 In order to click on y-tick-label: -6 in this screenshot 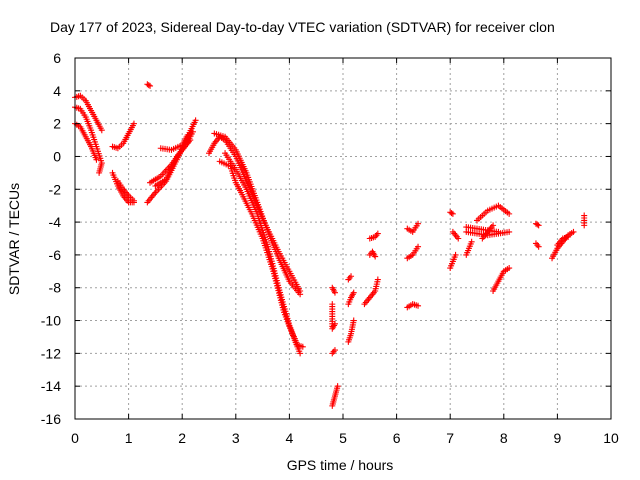, I will do `click(55, 255)`.